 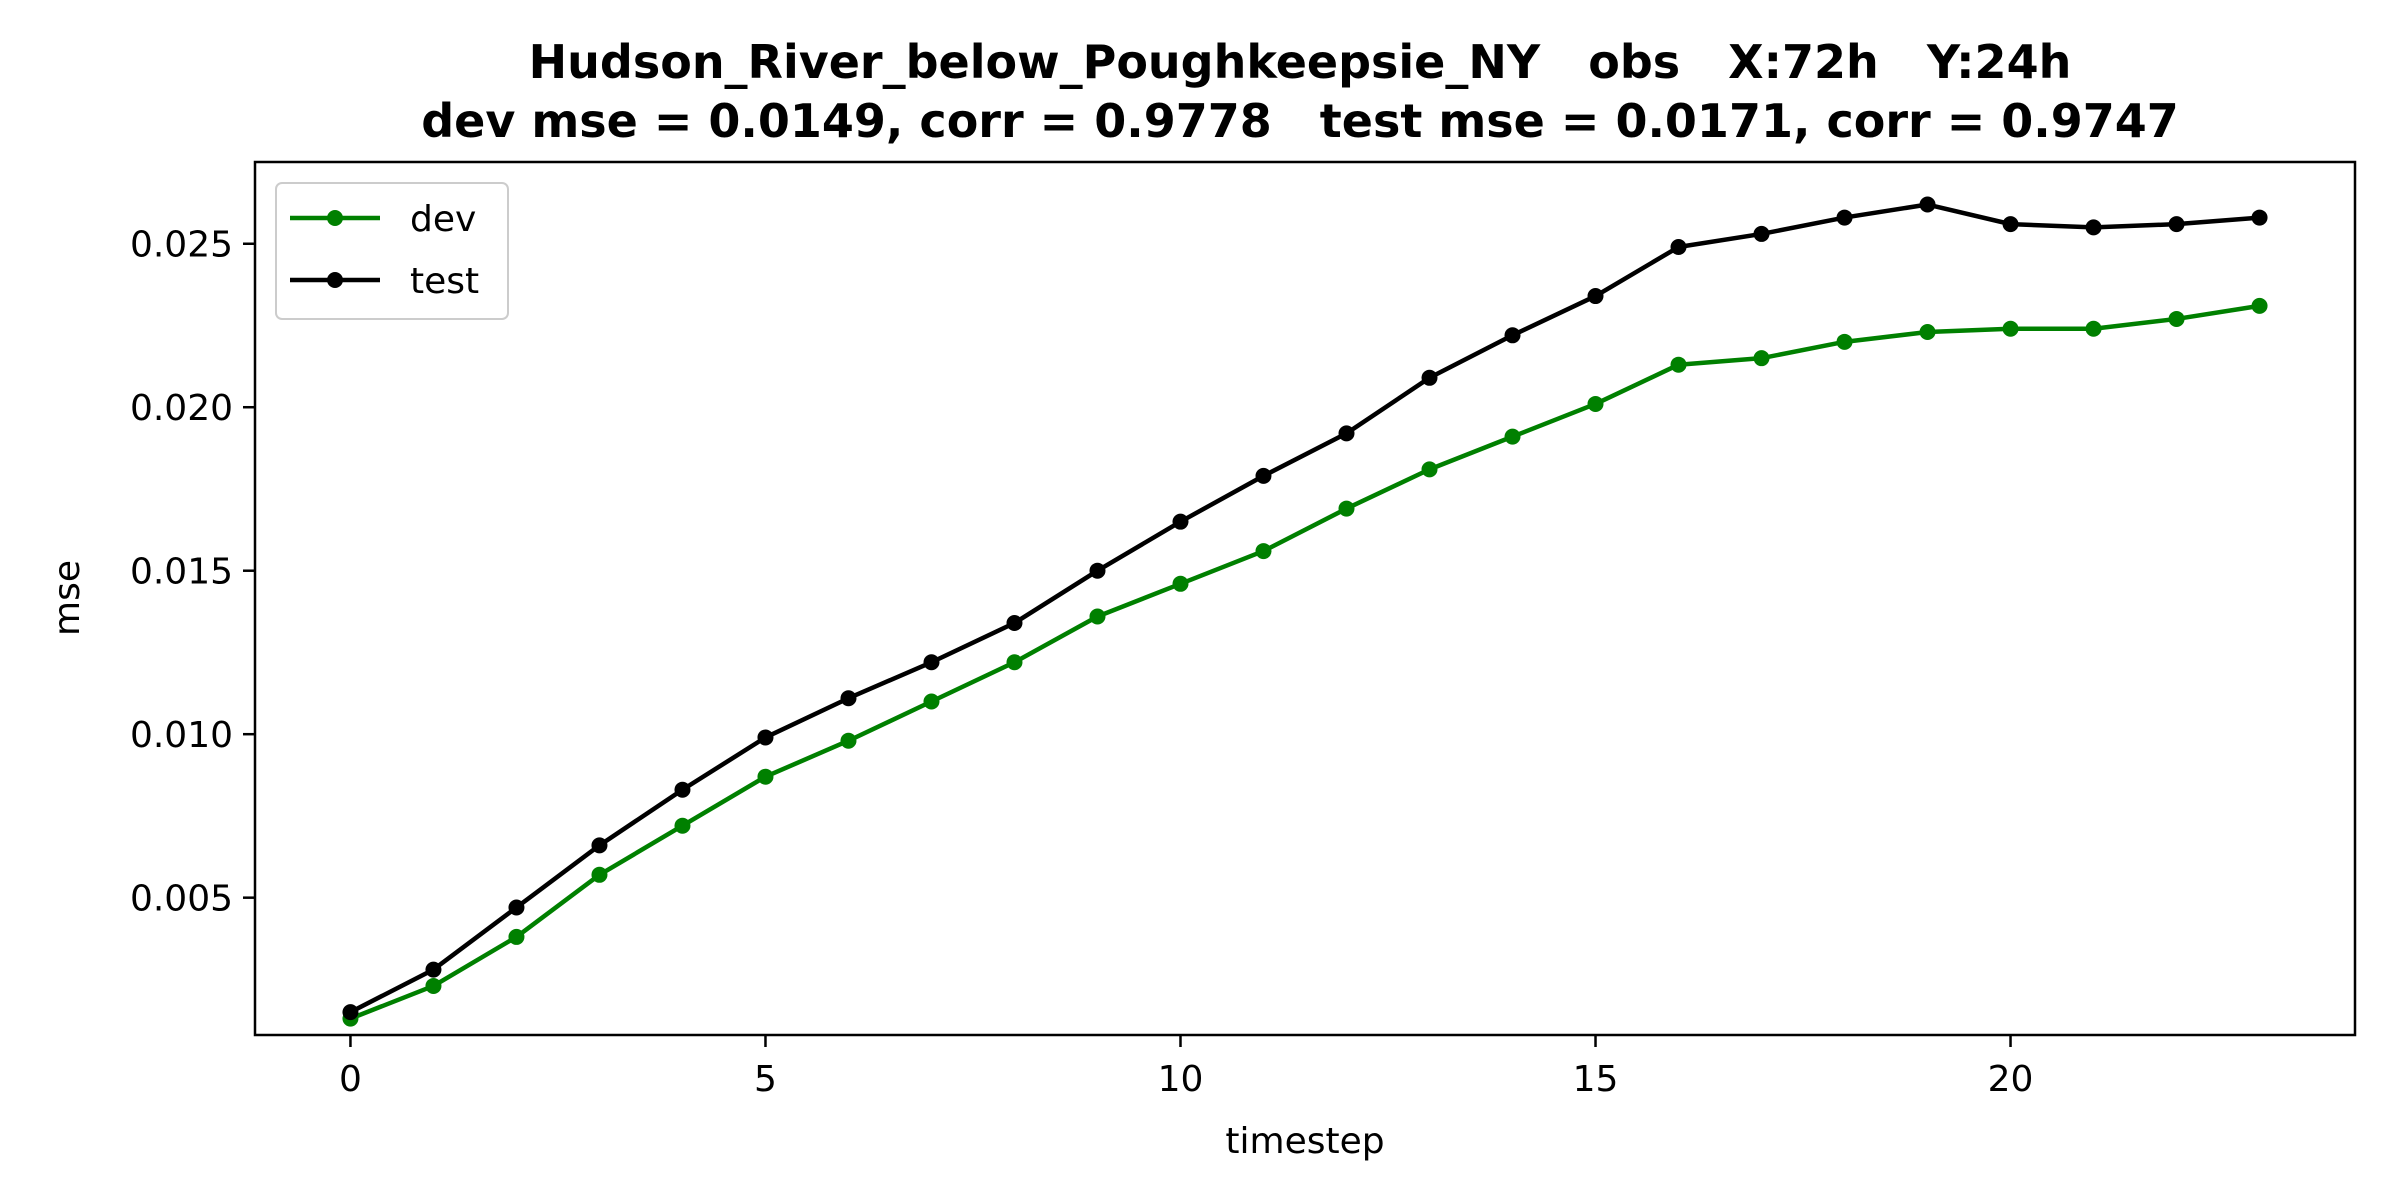 I want to click on x-tick-label: 15, so click(x=1596, y=1079).